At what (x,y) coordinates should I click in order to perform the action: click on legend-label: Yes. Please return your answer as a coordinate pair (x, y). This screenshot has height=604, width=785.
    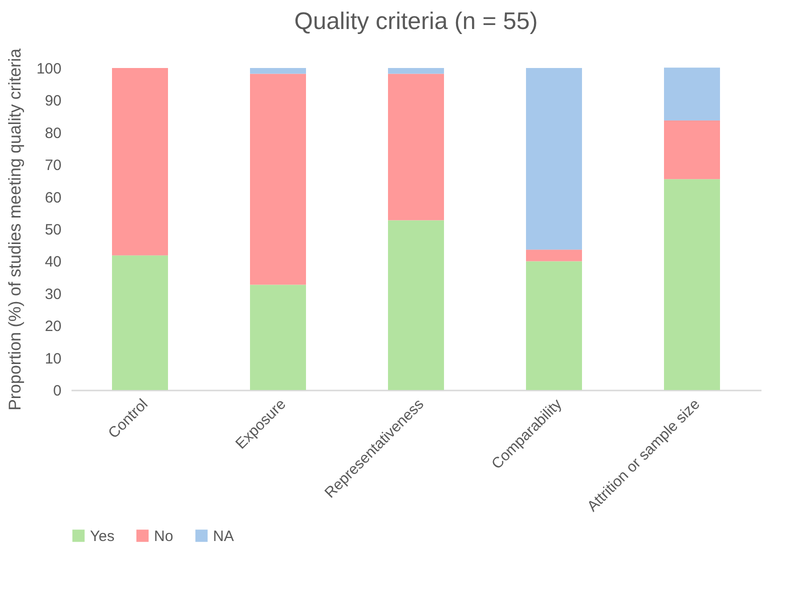
    Looking at the image, I should click on (102, 536).